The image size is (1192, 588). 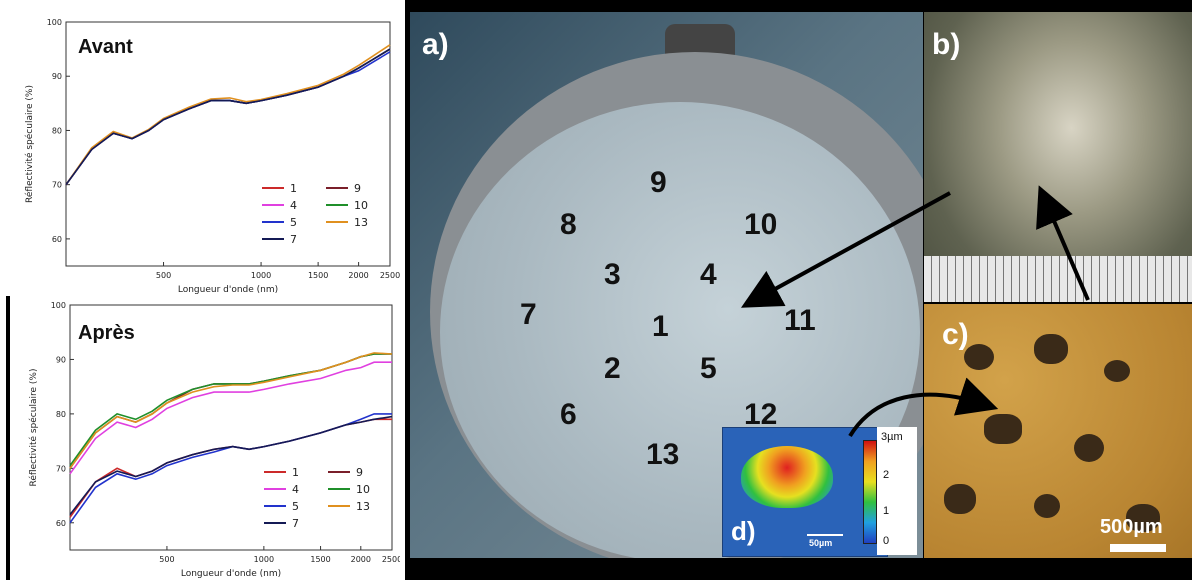 I want to click on position-label-3: 3, so click(x=612, y=274).